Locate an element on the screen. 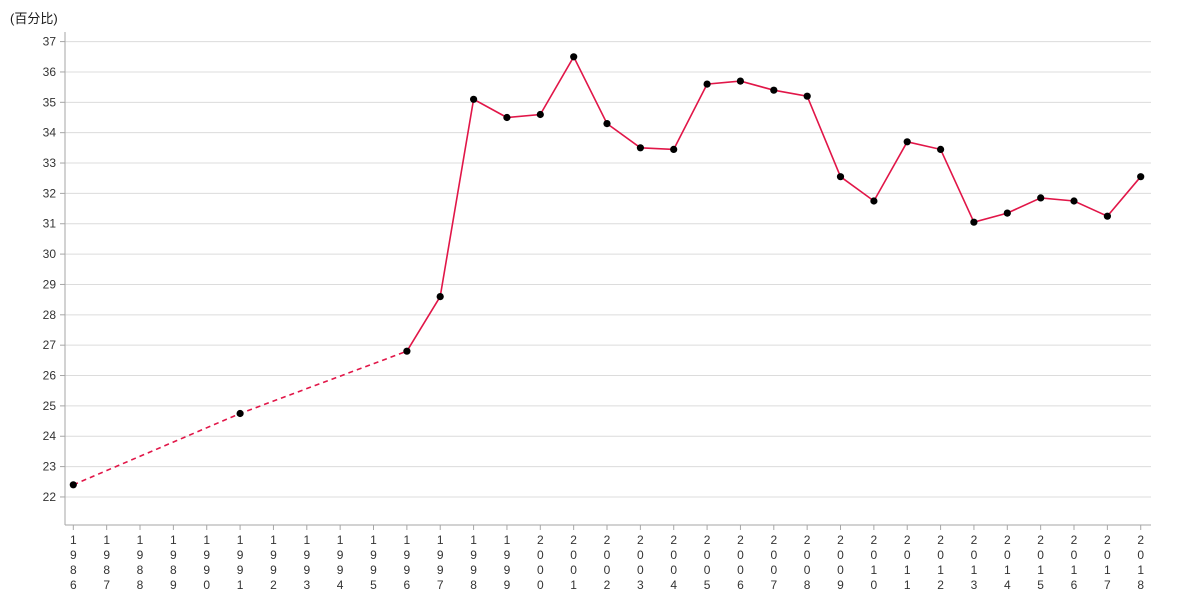 This screenshot has height=600, width=1180. y-tick-label: 28 is located at coordinates (50, 315).